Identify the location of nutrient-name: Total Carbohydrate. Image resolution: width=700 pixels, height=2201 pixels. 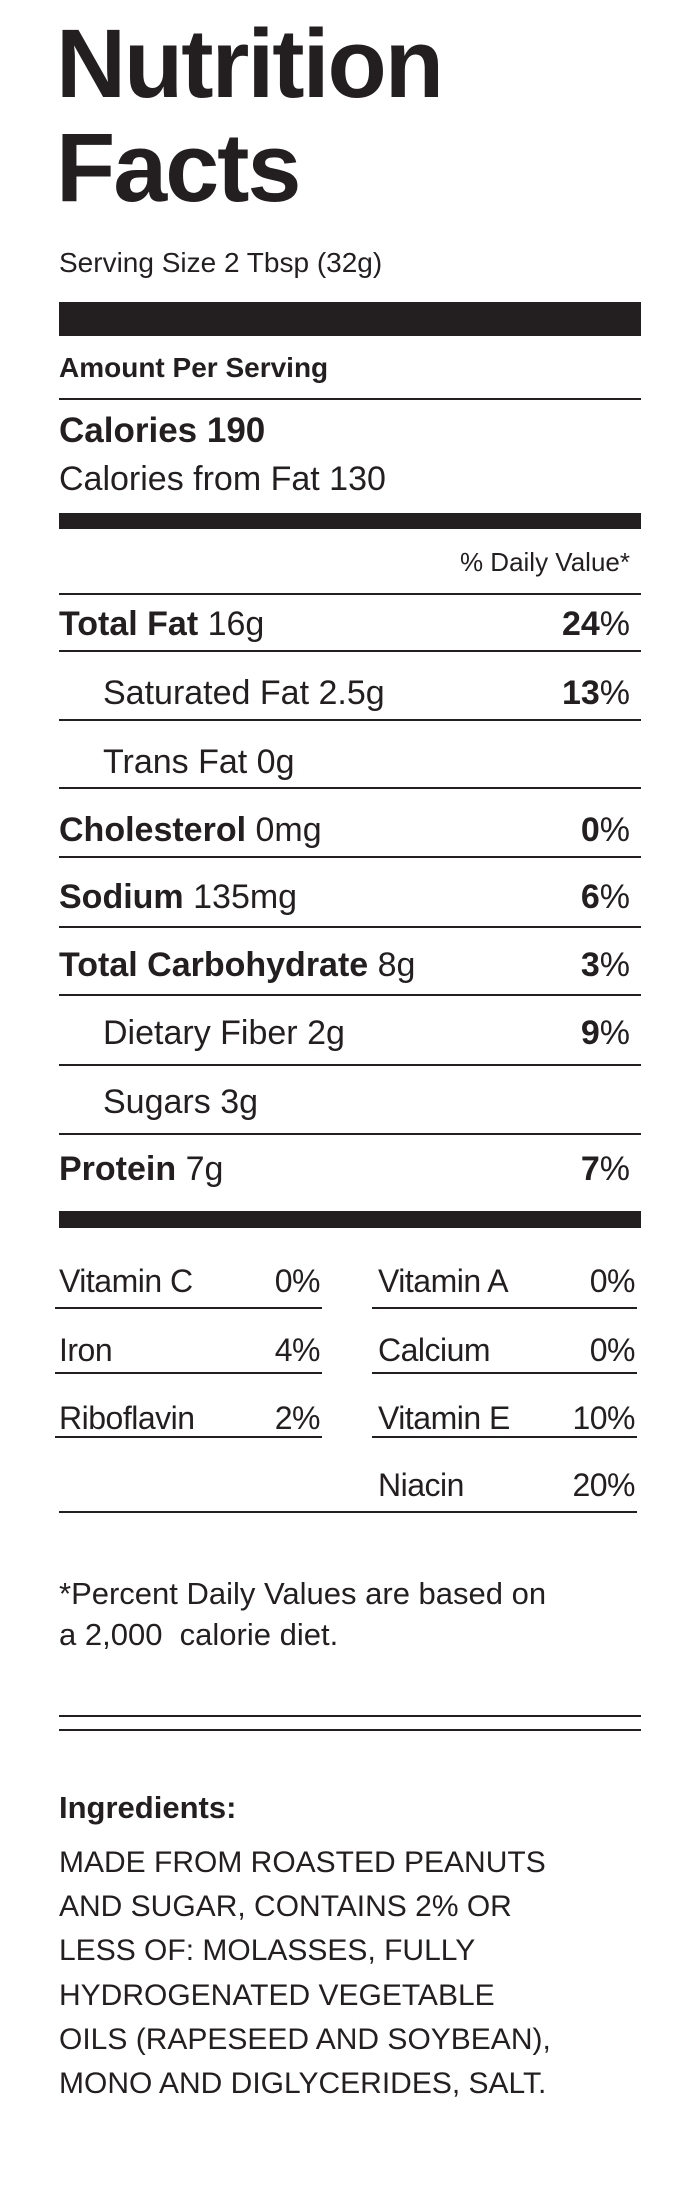
(214, 964).